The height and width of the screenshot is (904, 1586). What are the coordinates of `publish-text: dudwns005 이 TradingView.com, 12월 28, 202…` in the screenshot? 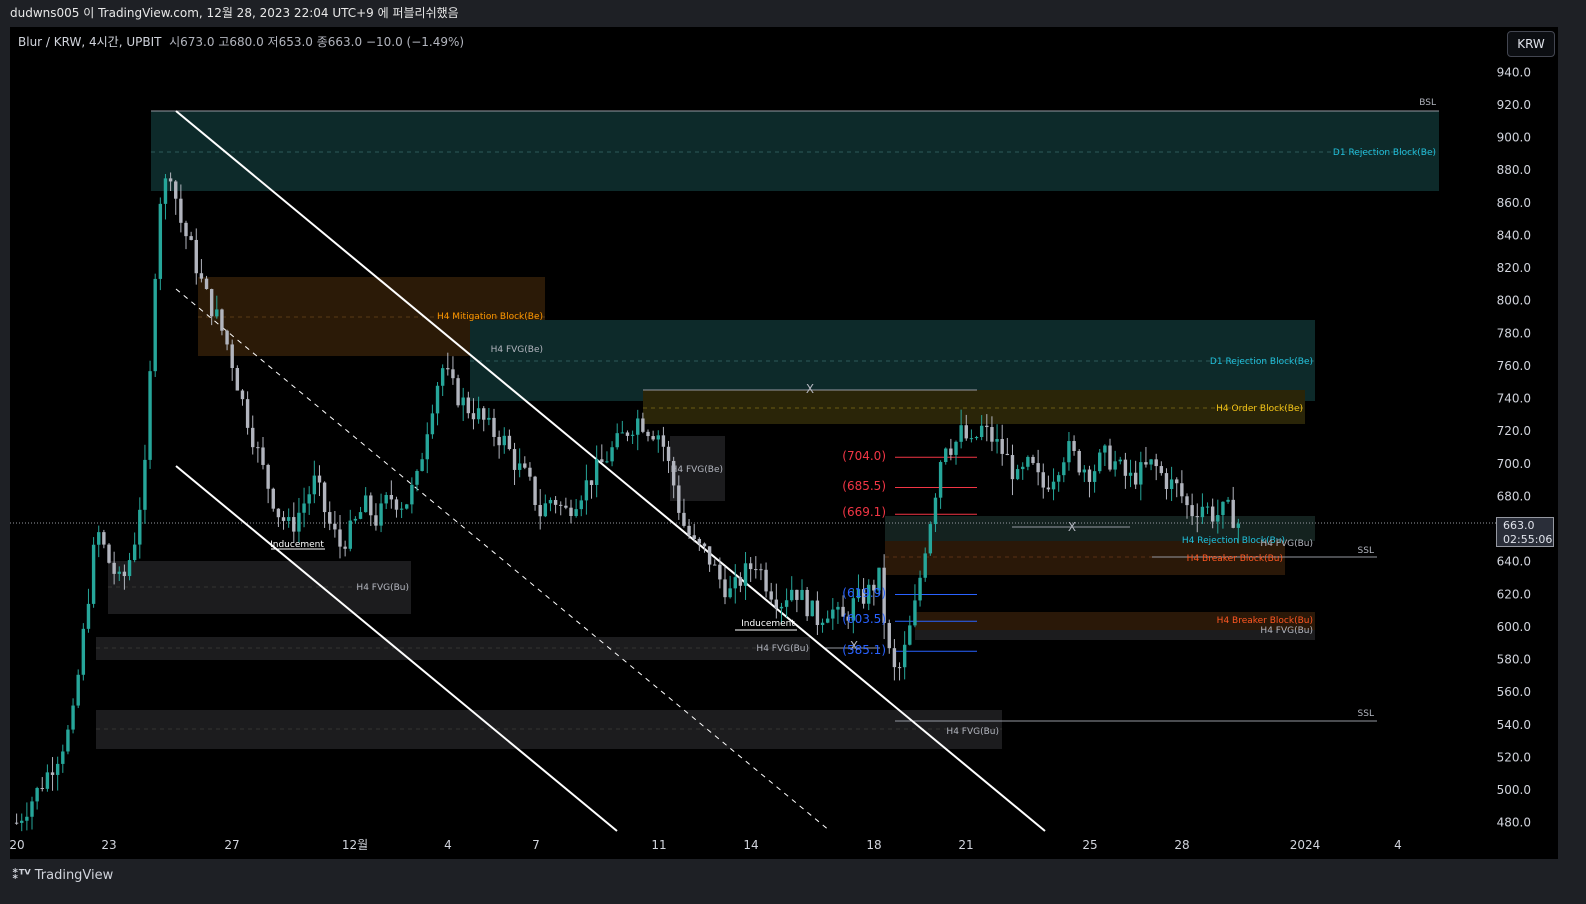 It's located at (234, 13).